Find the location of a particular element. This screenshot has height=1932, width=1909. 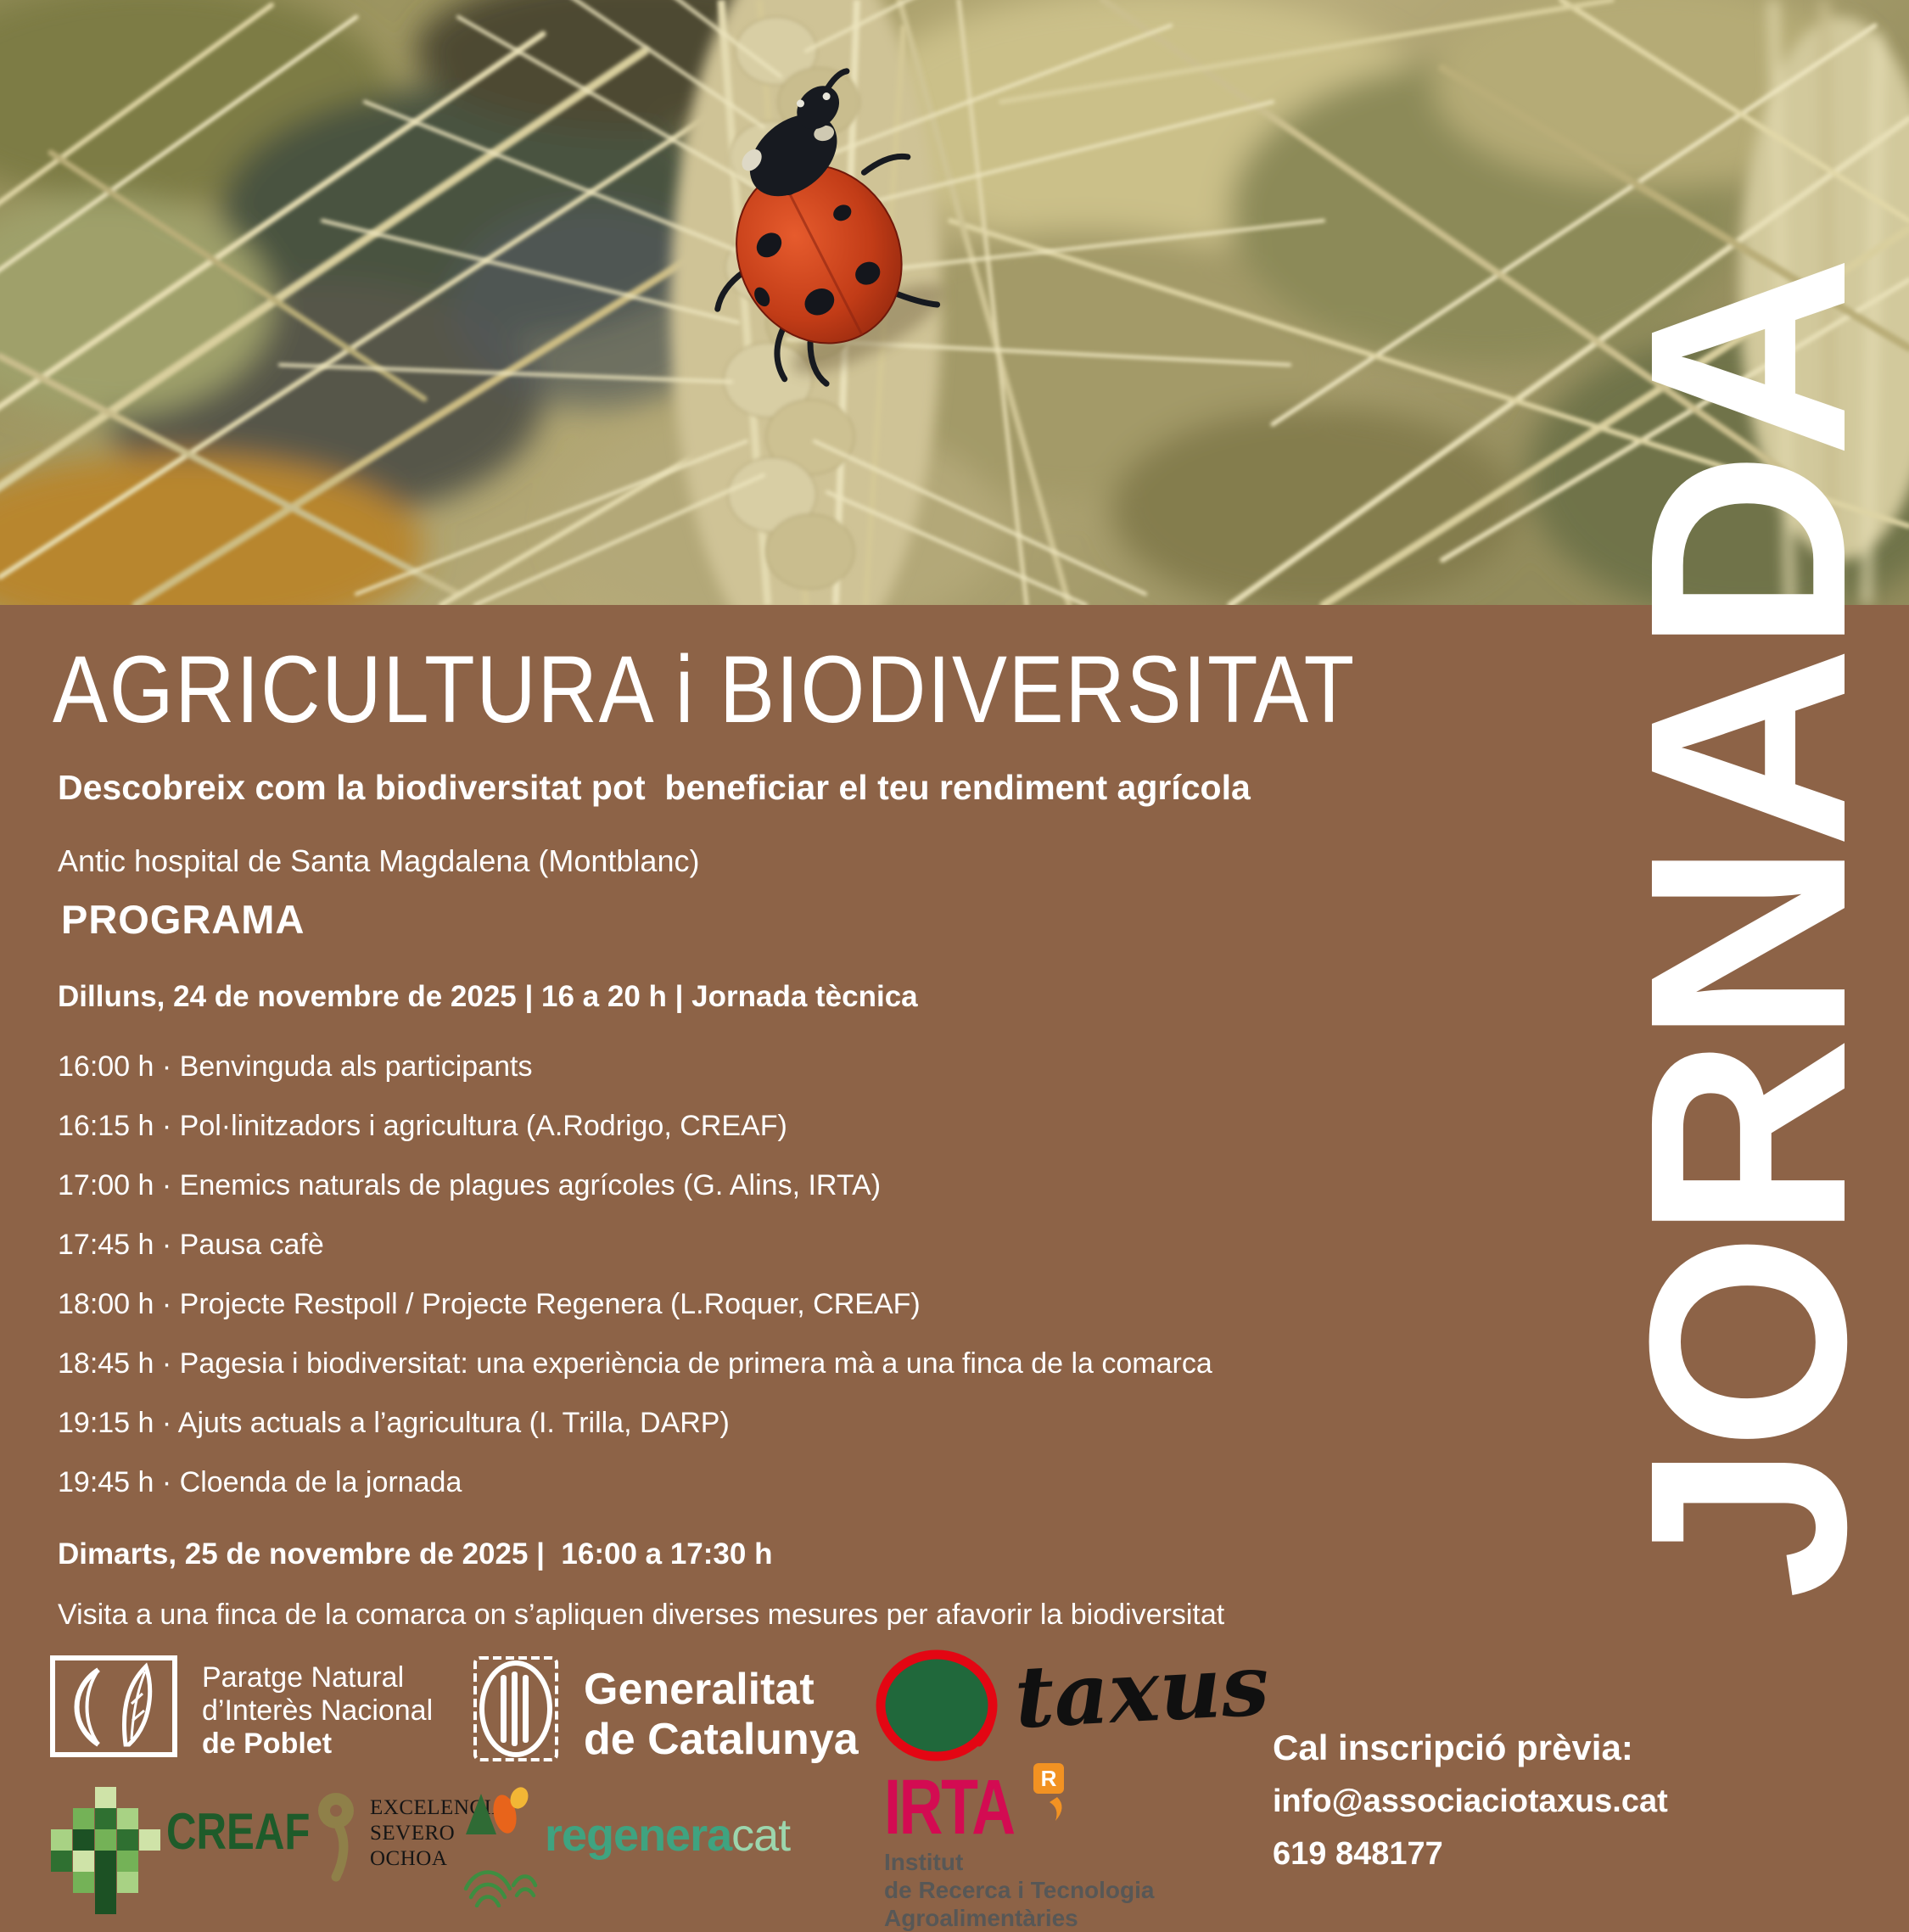

irta-line2: de Recerca i Tecnologia is located at coordinates (1020, 1890).